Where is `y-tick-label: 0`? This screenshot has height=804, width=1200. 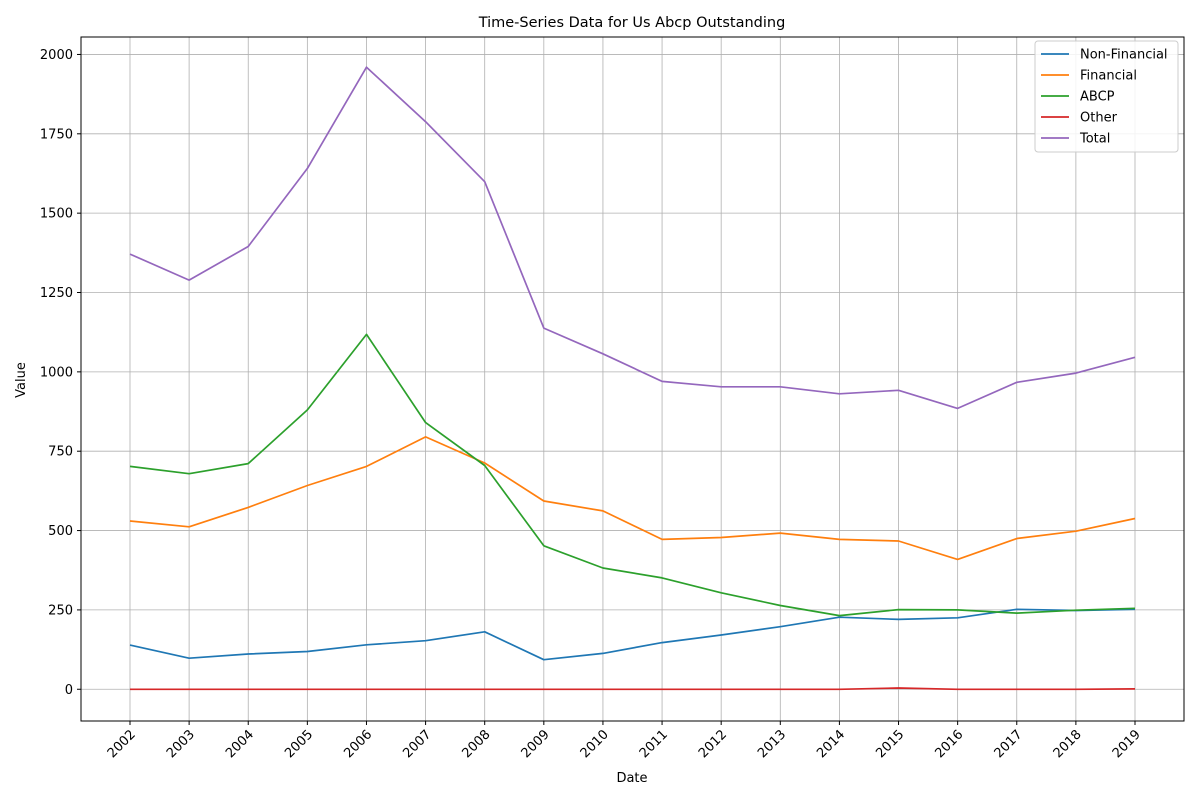
y-tick-label: 0 is located at coordinates (69, 690).